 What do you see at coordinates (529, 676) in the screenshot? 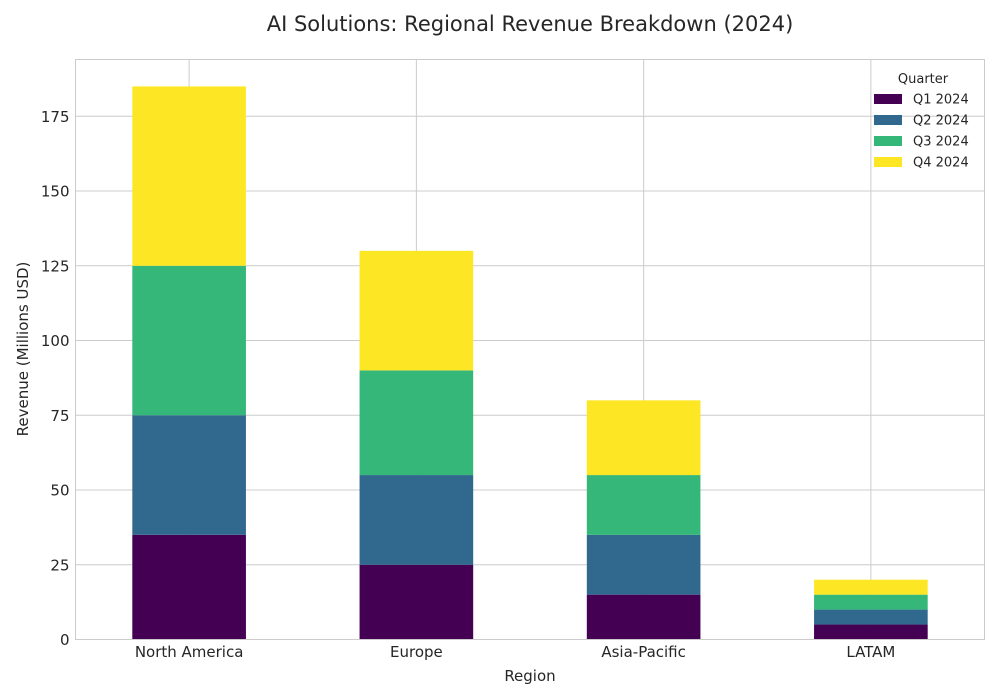
I see `x-axis-label: Region` at bounding box center [529, 676].